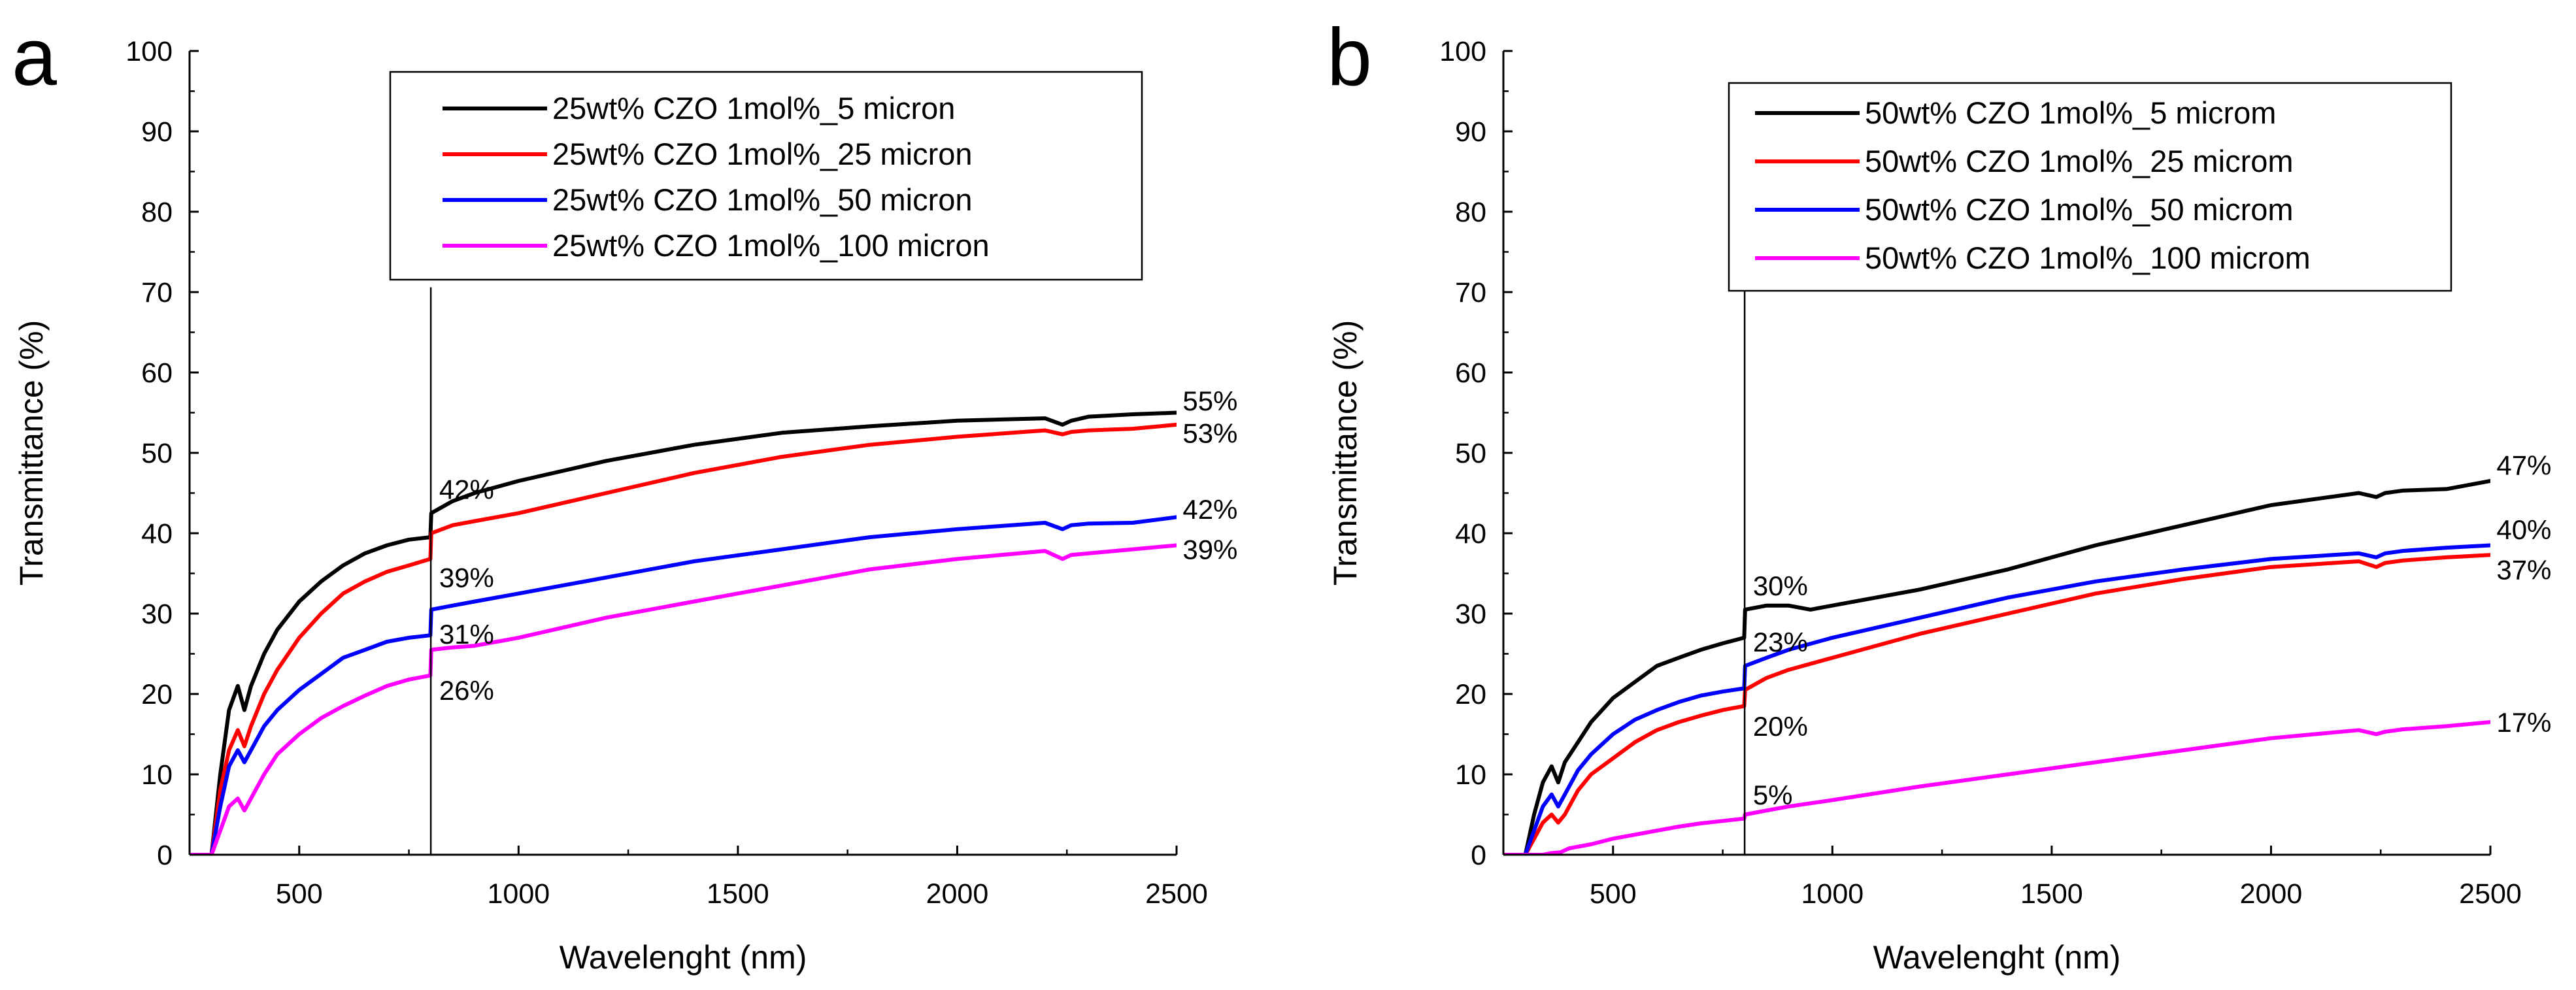 The image size is (2576, 990). Describe the element at coordinates (2524, 722) in the screenshot. I see `value-annotation: 17%` at that location.